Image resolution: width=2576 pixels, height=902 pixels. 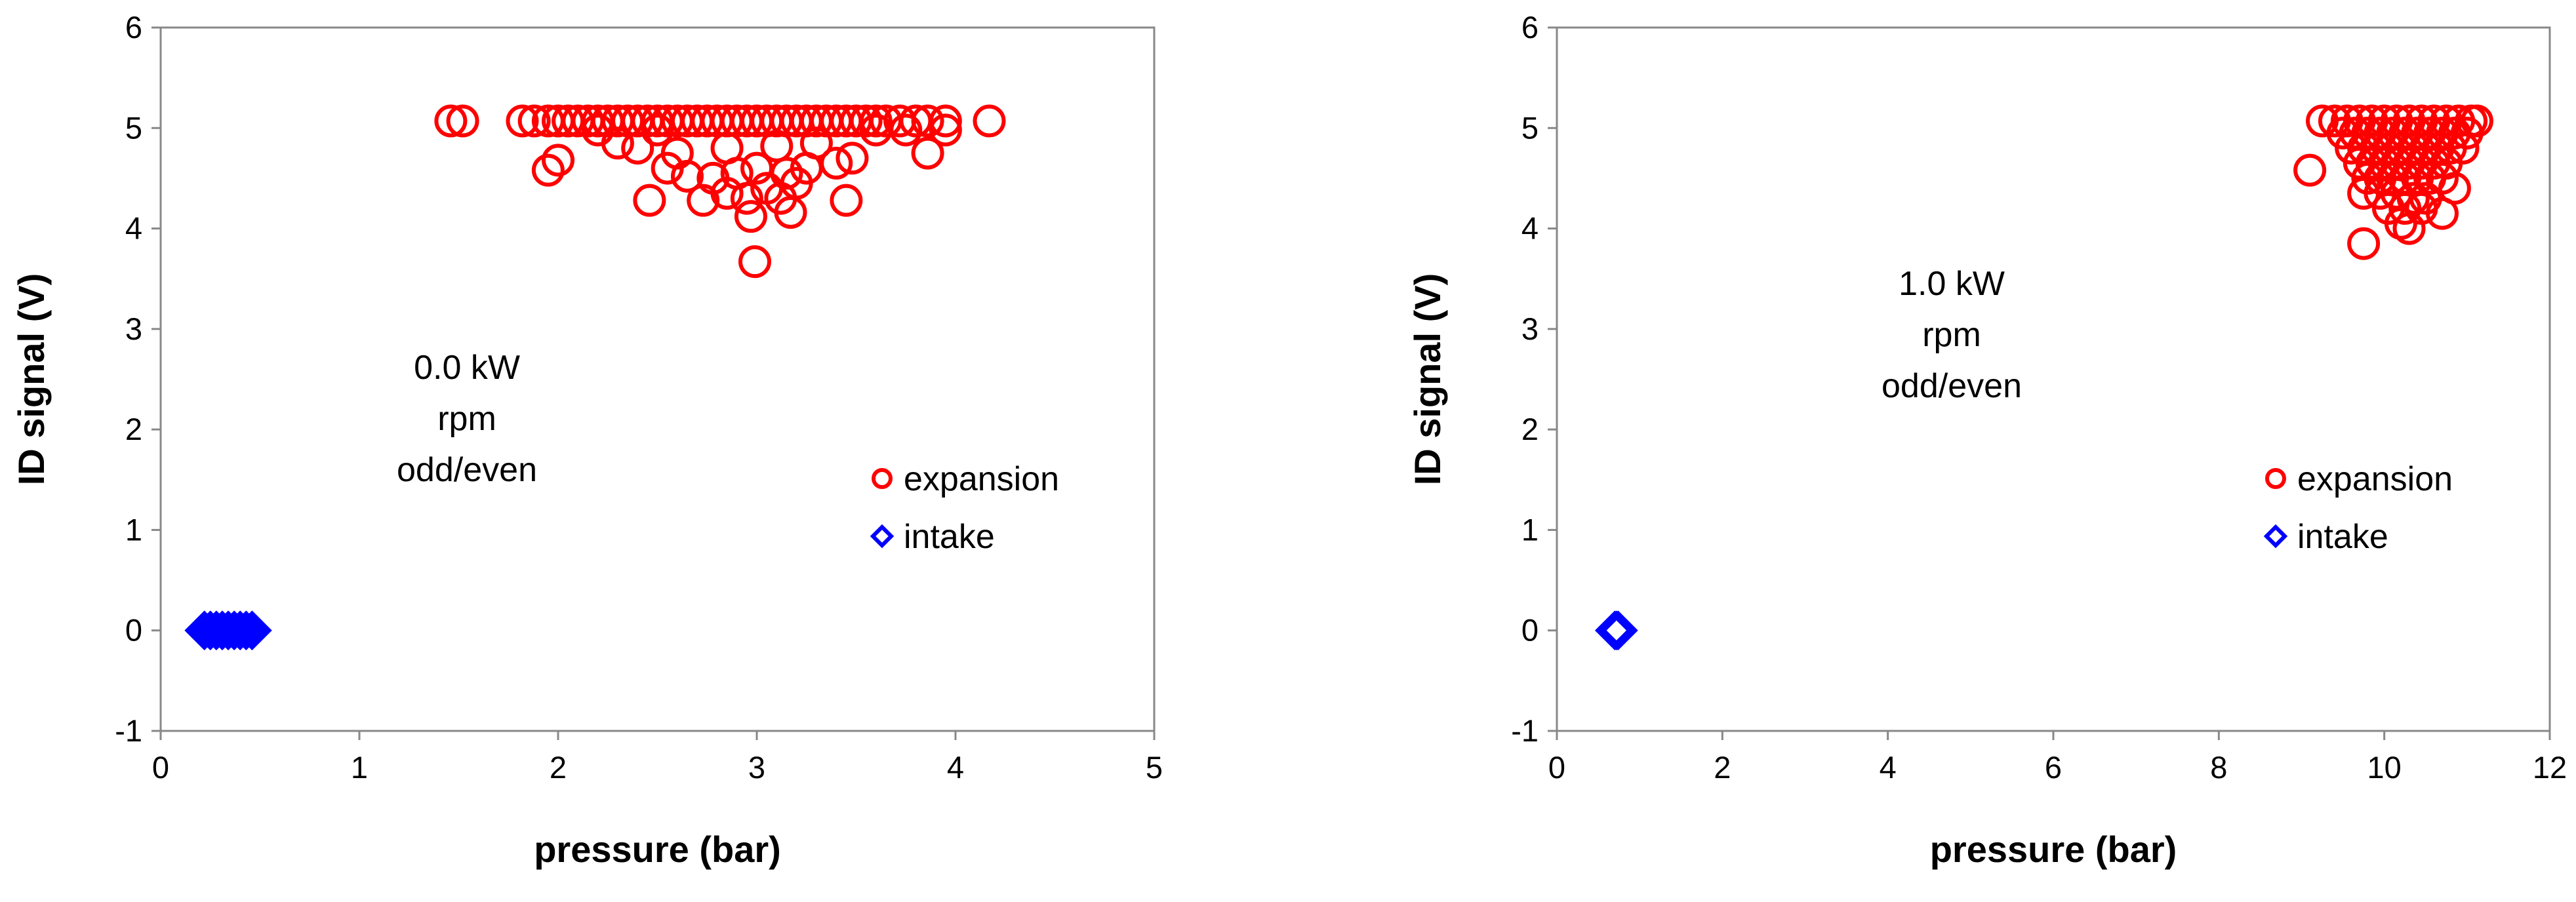 I want to click on right-y-tick-label: 5, so click(x=1530, y=128).